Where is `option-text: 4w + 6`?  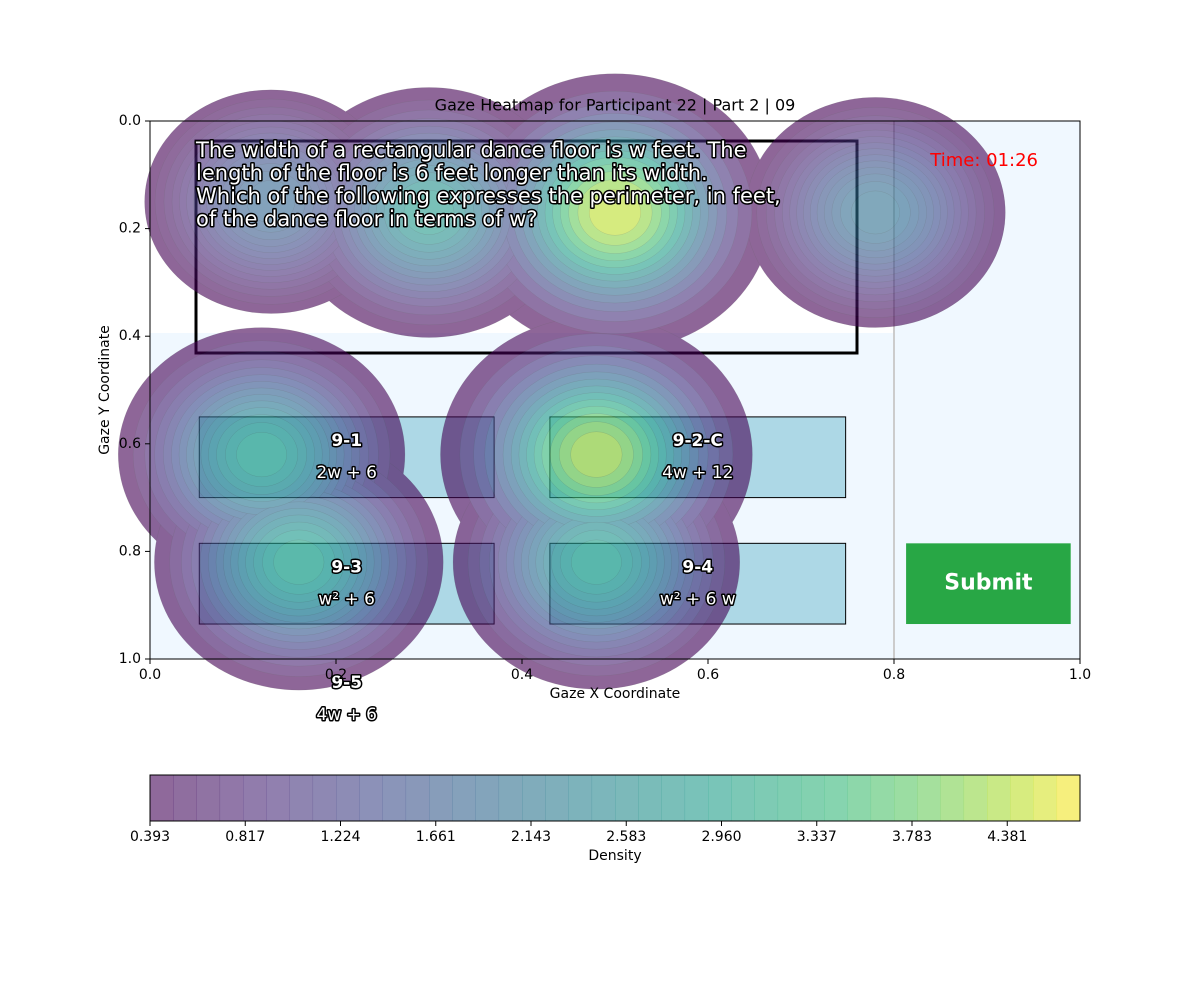
option-text: 4w + 6 is located at coordinates (346, 715).